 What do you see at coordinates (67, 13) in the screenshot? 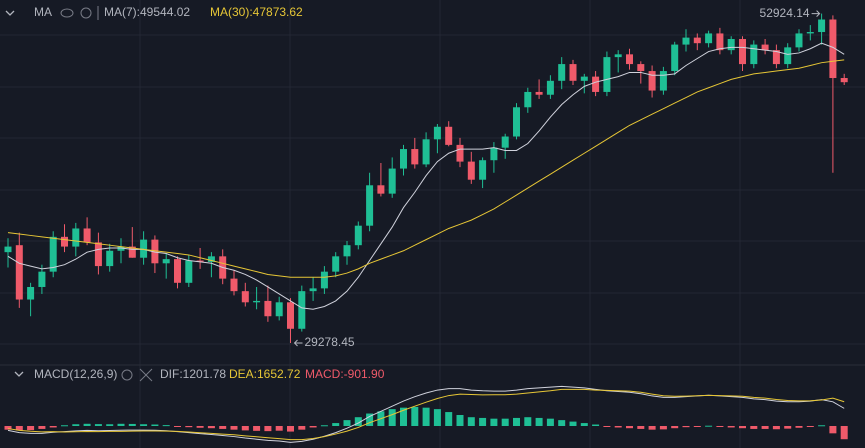
I see `eye-icon` at bounding box center [67, 13].